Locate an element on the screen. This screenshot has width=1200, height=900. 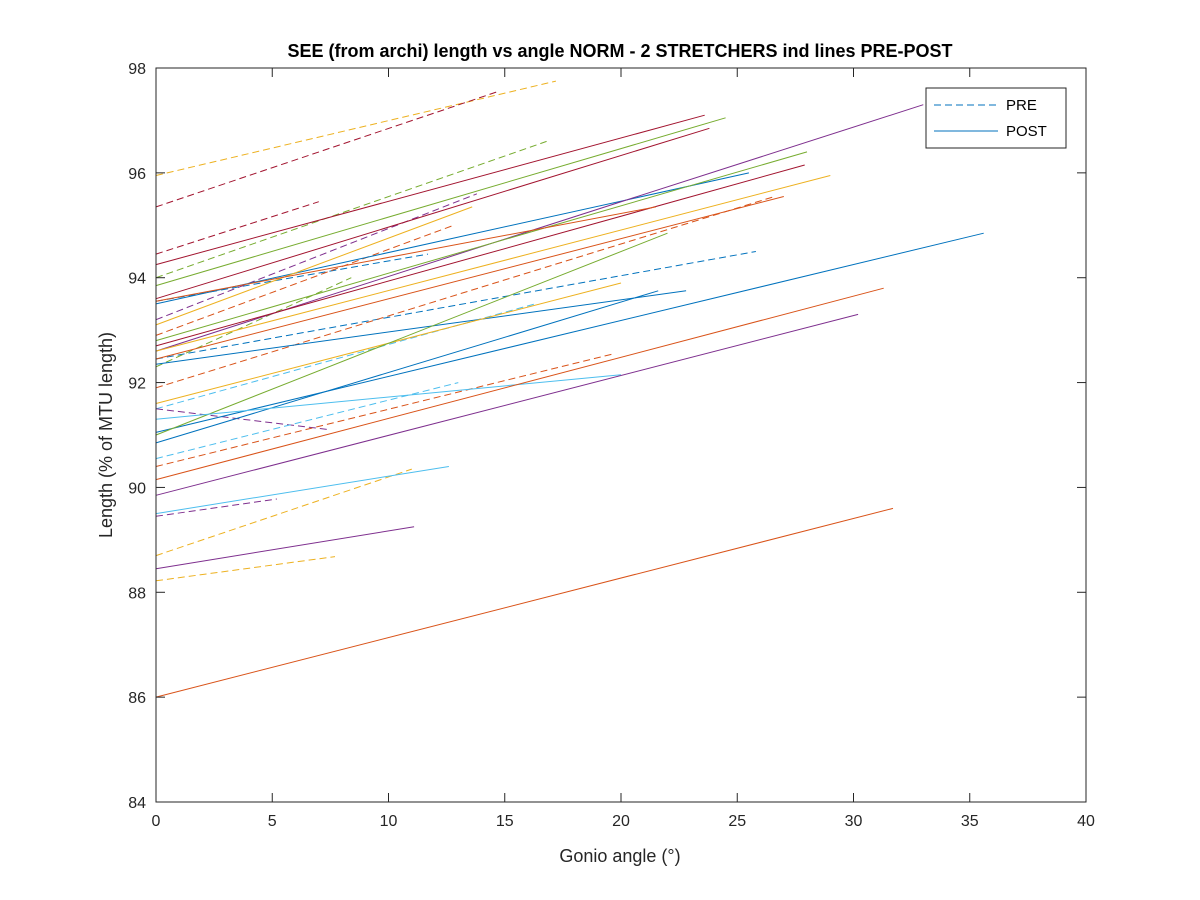
x-tick-label: 0 is located at coordinates (156, 821).